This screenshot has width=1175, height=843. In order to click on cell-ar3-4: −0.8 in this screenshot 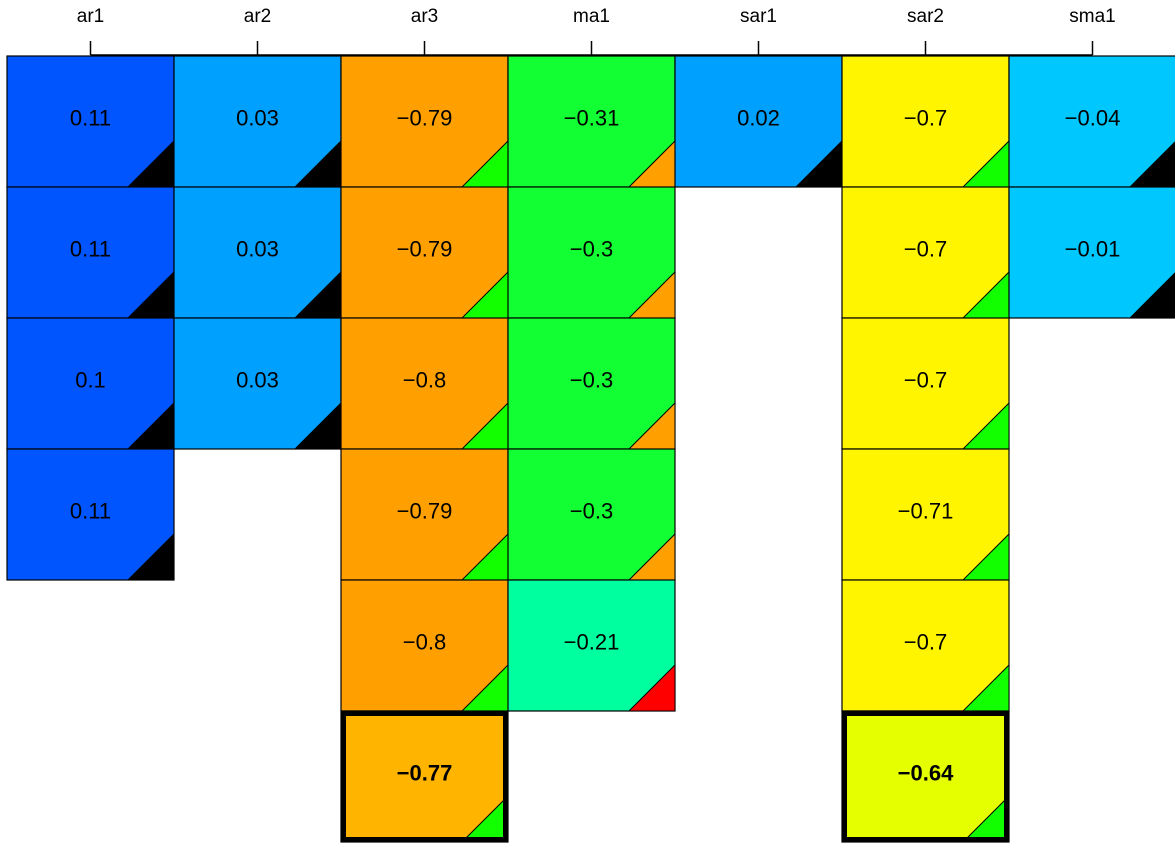, I will do `click(424, 645)`.